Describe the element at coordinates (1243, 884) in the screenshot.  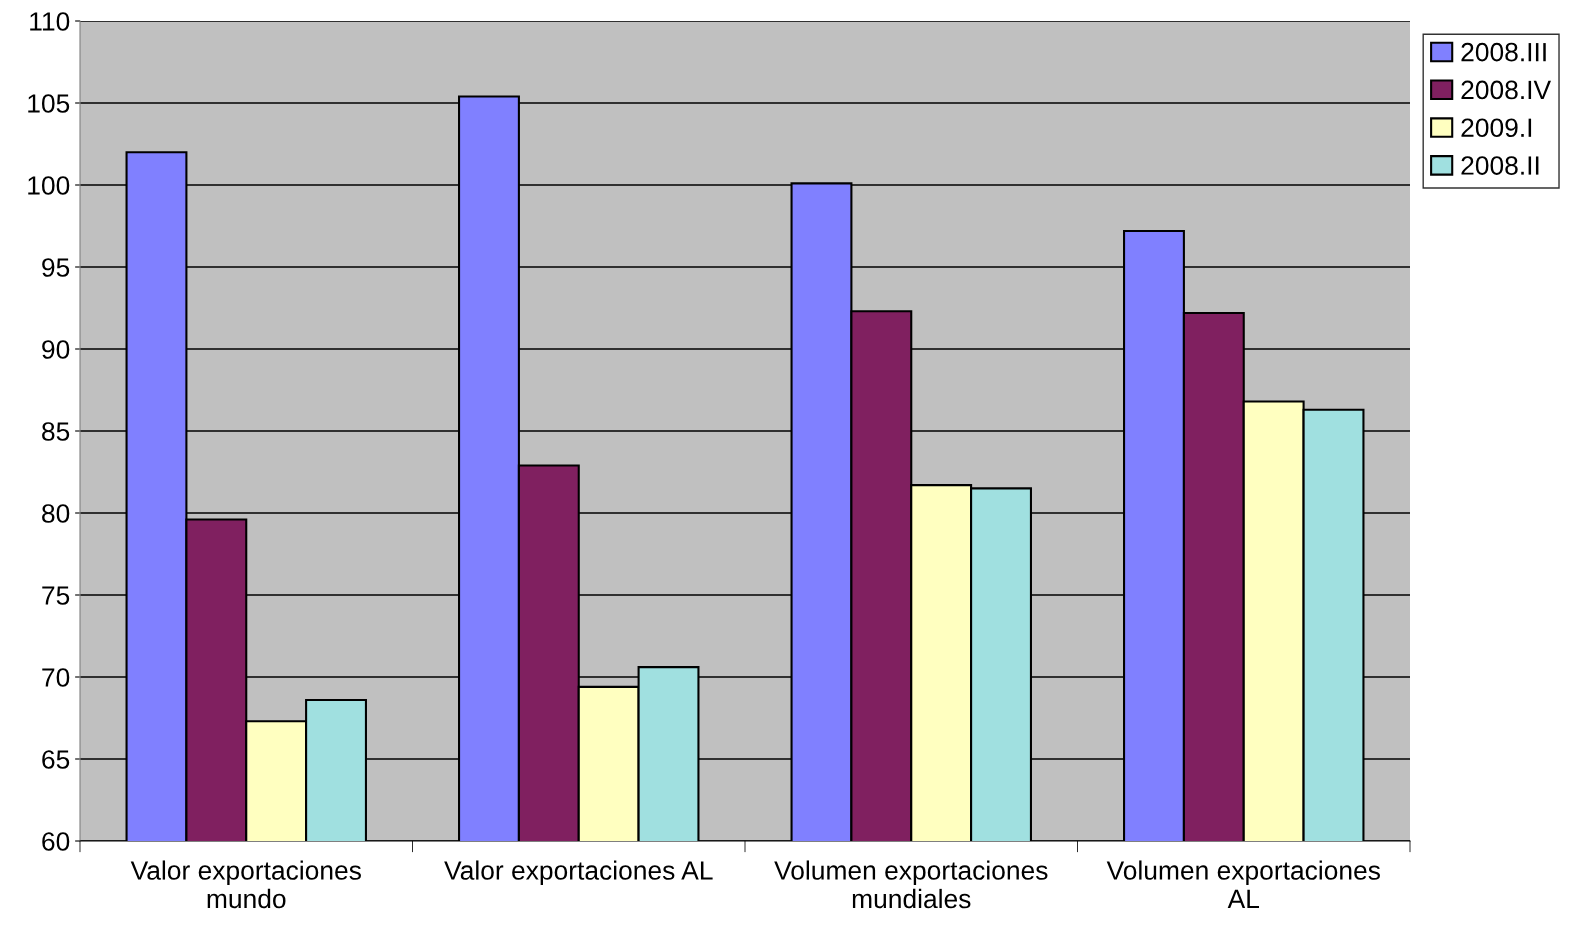
I see `x-tick-label: Volumen exportaciones AL` at that location.